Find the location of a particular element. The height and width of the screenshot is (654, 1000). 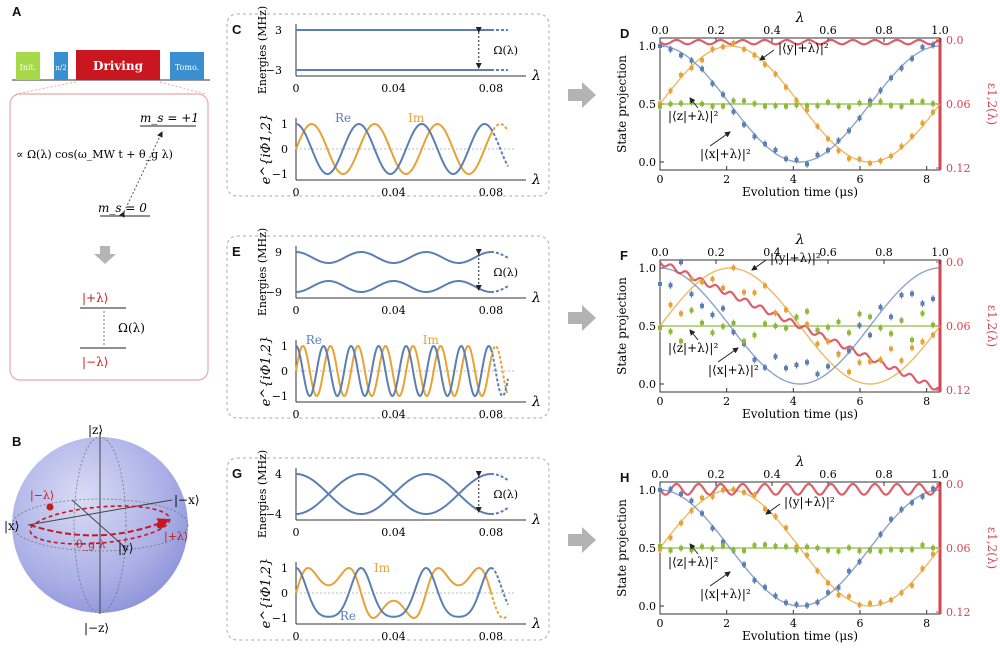

energy-xtick-1: 0.04 is located at coordinates (393, 532).